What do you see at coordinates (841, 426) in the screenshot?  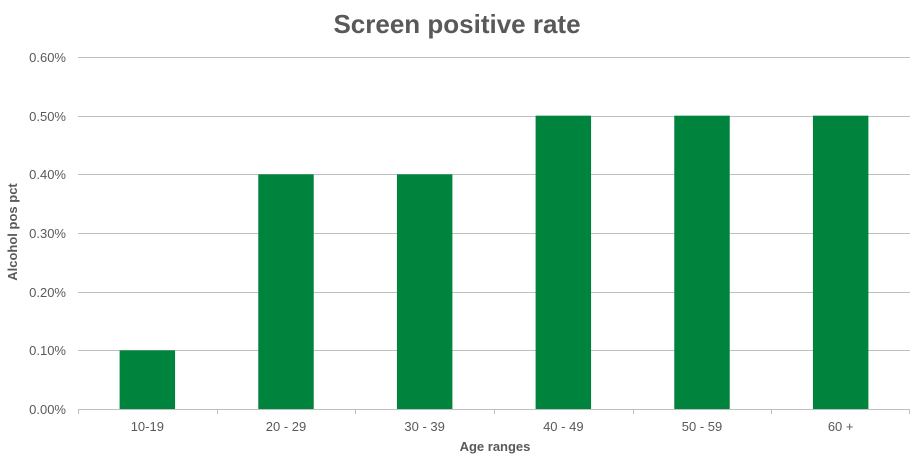 I see `x-tick-label: 60 +` at bounding box center [841, 426].